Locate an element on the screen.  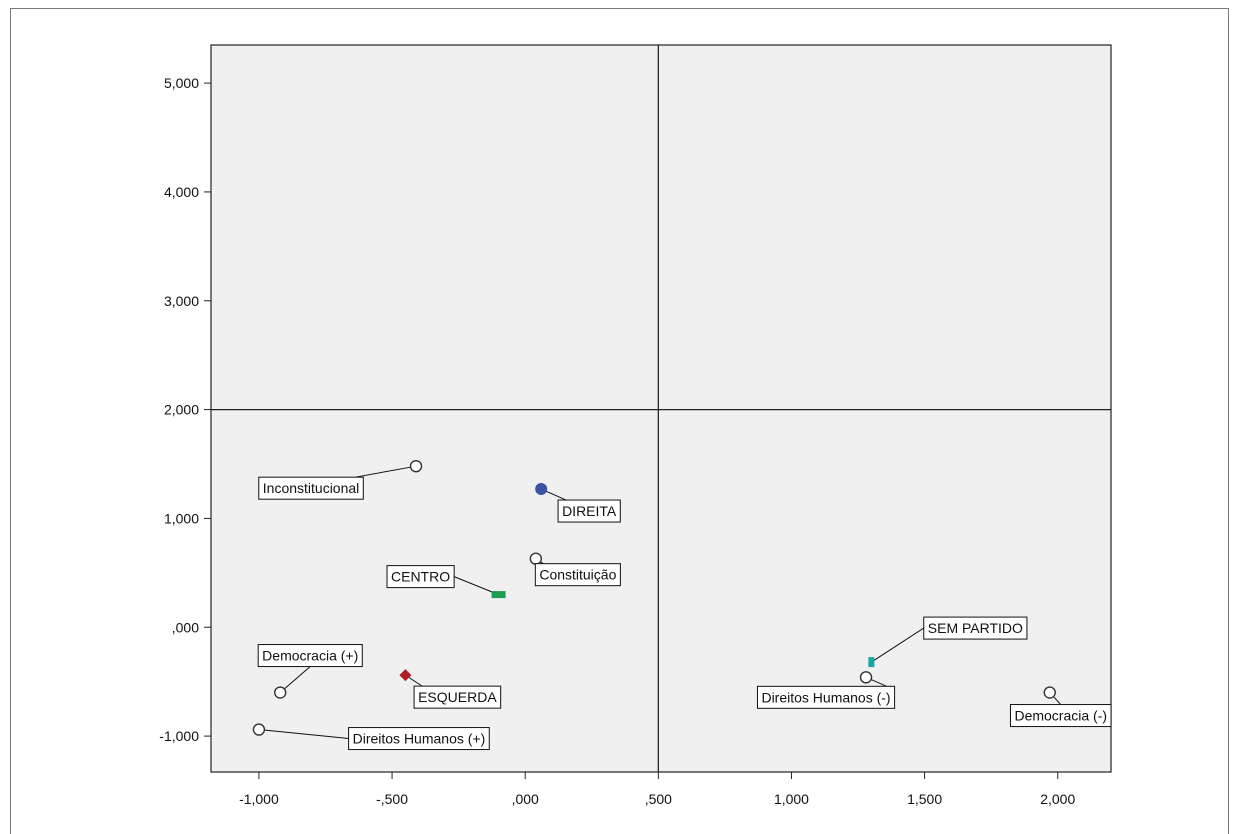
point-label: Democracia (+) is located at coordinates (310, 656).